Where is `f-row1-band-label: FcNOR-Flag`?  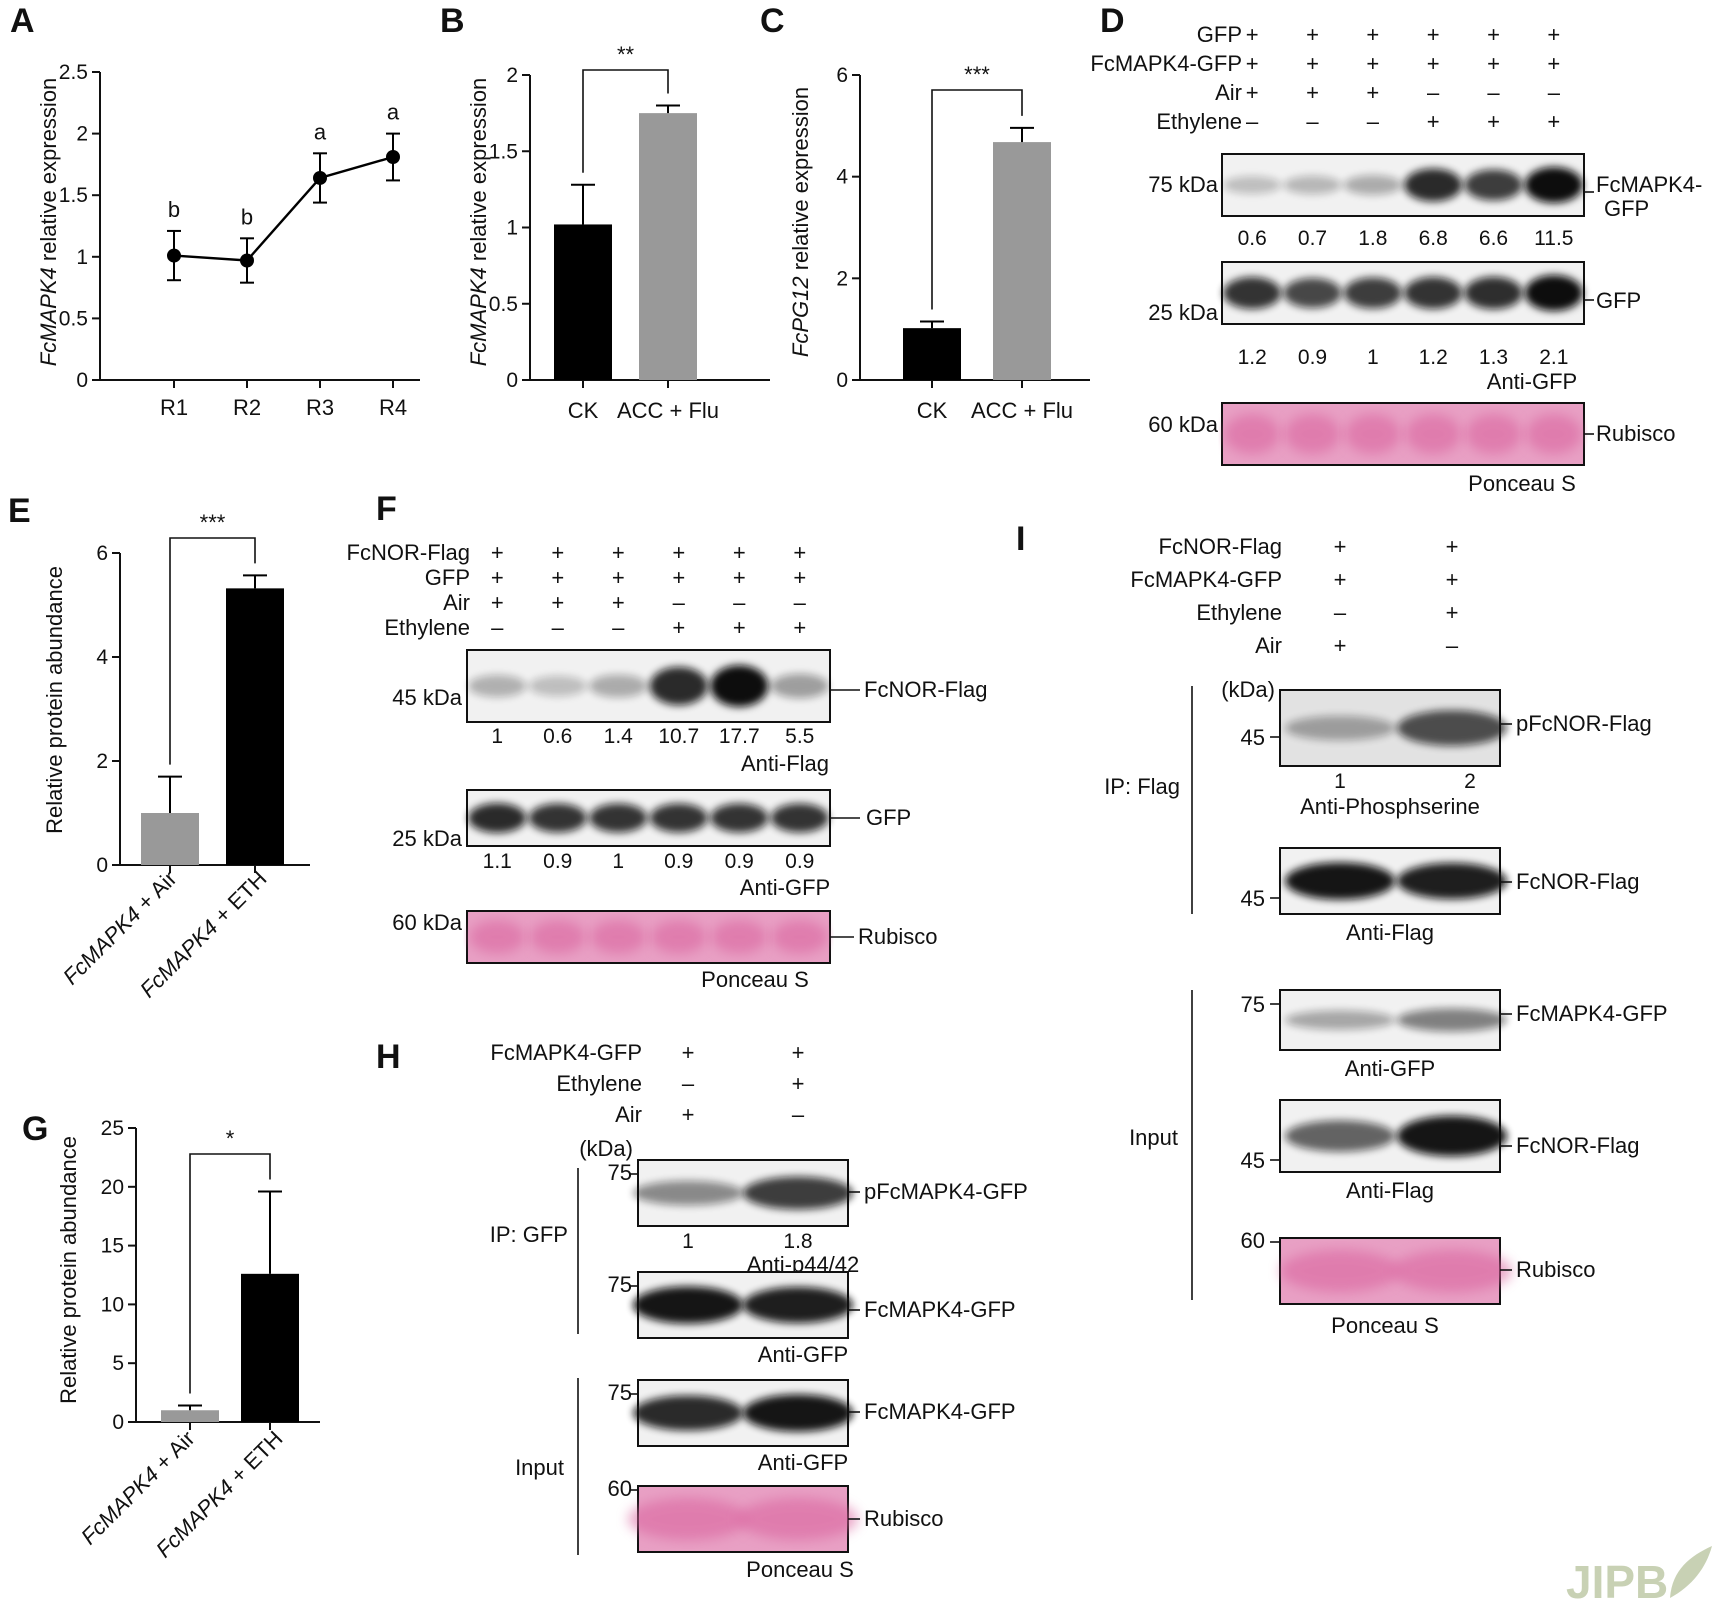
f-row1-band-label: FcNOR-Flag is located at coordinates (925, 689).